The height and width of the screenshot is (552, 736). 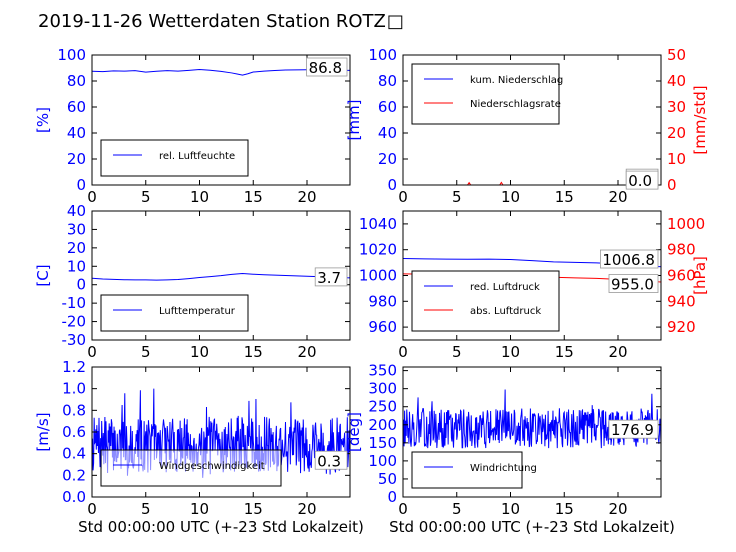 I want to click on legend-label: abs. Luftdruck, so click(x=505, y=311).